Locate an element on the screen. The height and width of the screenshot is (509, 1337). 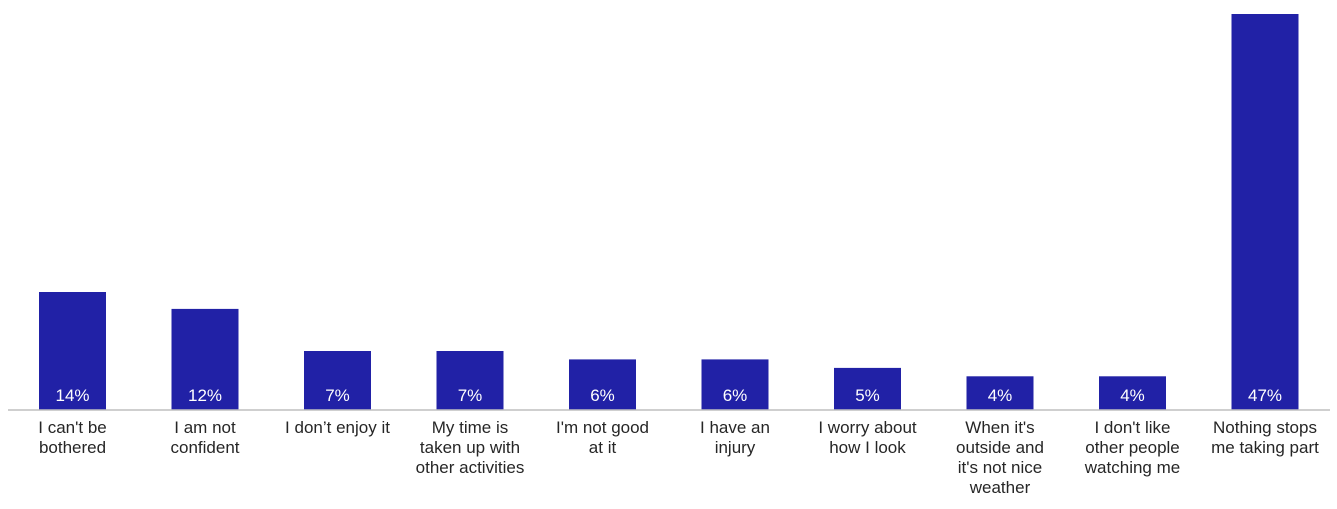
category-label-line: outside and is located at coordinates (1000, 447).